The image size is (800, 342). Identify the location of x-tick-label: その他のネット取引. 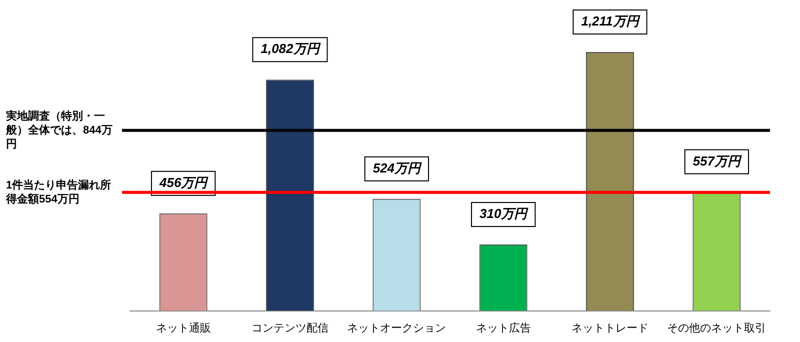
(716, 328).